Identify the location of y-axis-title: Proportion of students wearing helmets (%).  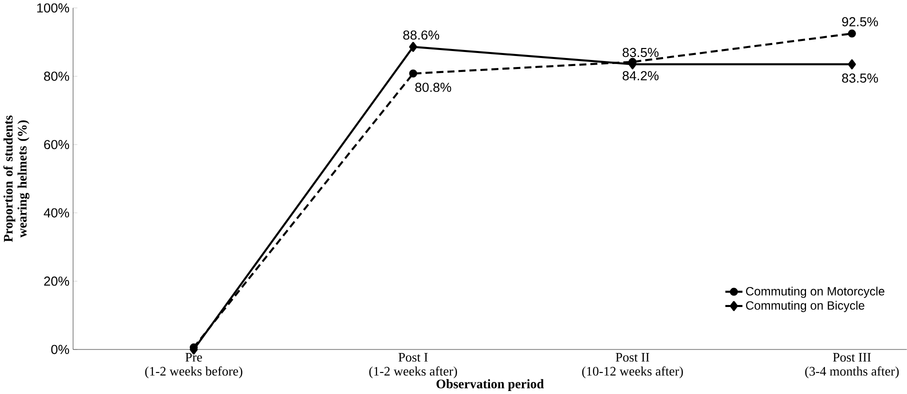
(16, 178).